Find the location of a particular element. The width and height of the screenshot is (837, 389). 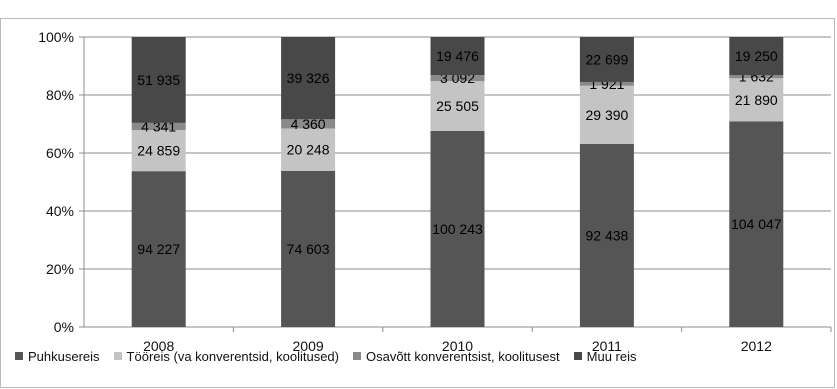

data-label: 74 603 is located at coordinates (308, 249).